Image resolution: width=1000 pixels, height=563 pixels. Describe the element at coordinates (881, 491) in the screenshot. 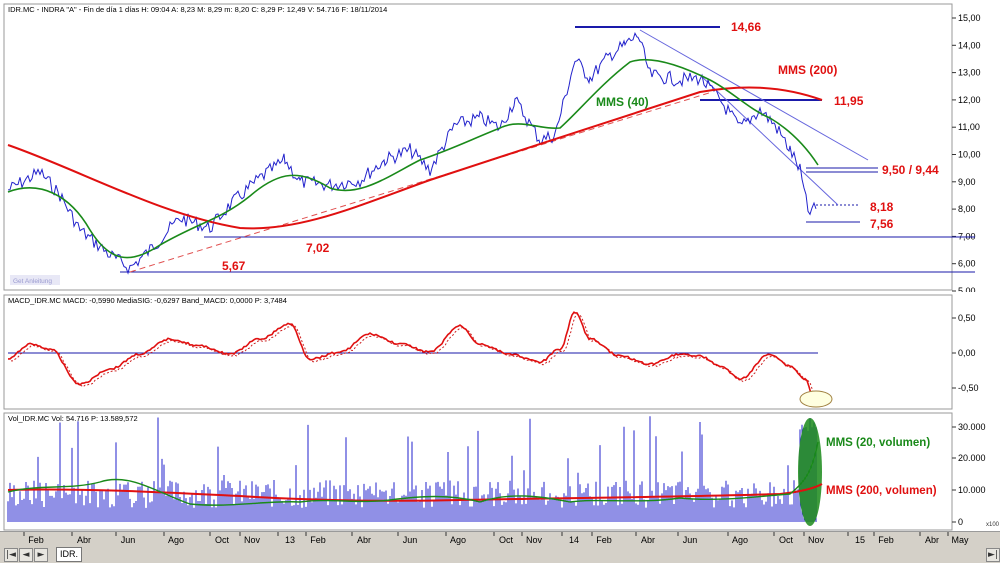

I see `label-vol-mms200: MMS (200, volumen)` at that location.